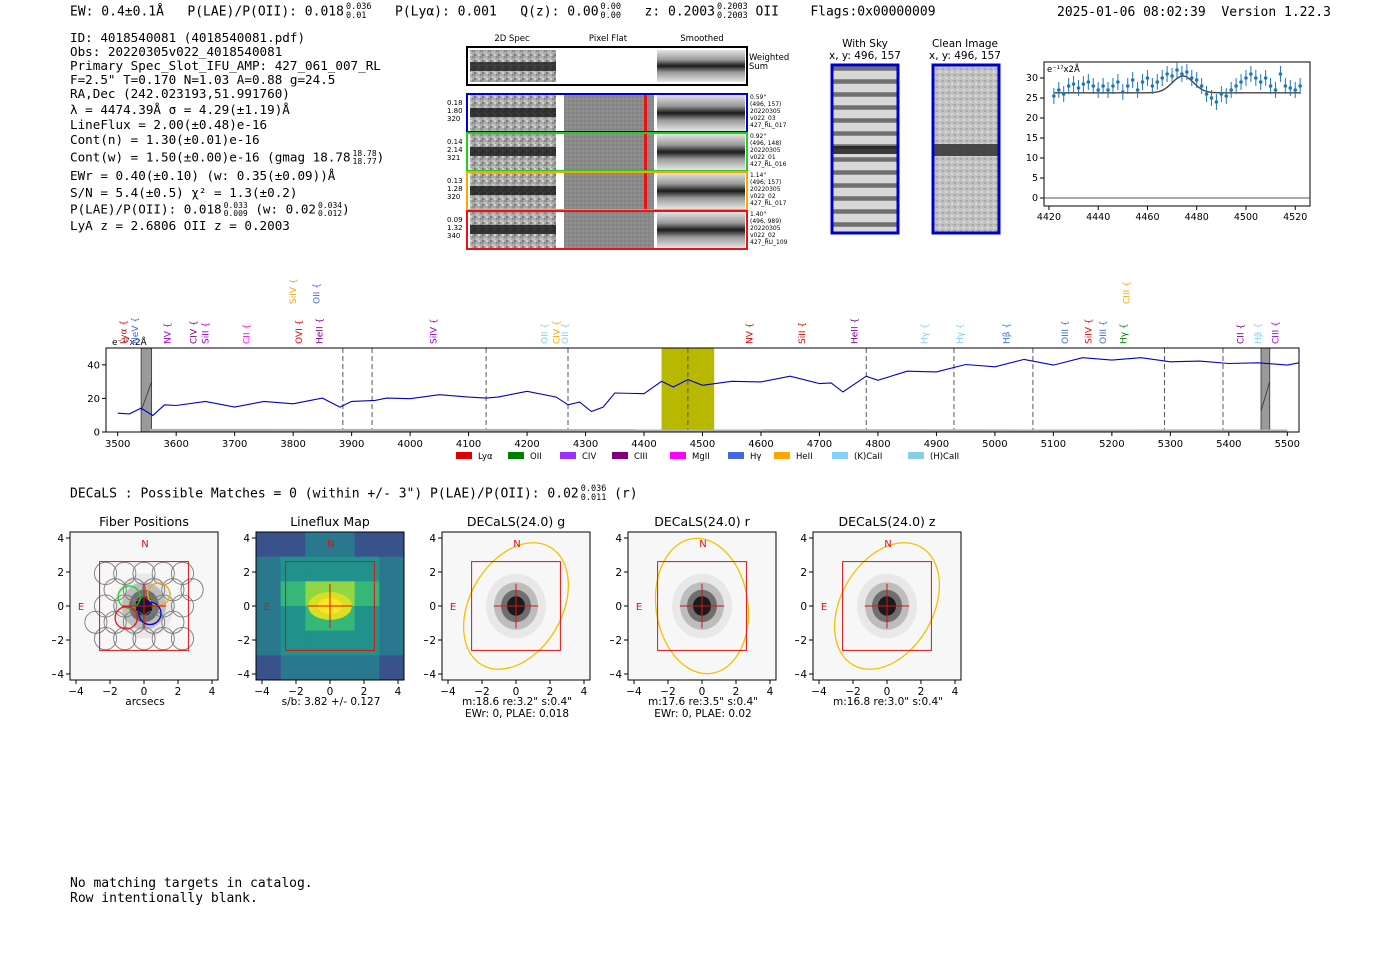 The height and width of the screenshot is (953, 1400). Describe the element at coordinates (109, 692) in the screenshot. I see `panel-xtick-label: −2` at that location.